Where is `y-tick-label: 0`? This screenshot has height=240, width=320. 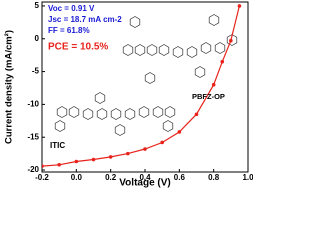 y-tick-label: 0 is located at coordinates (37, 38).